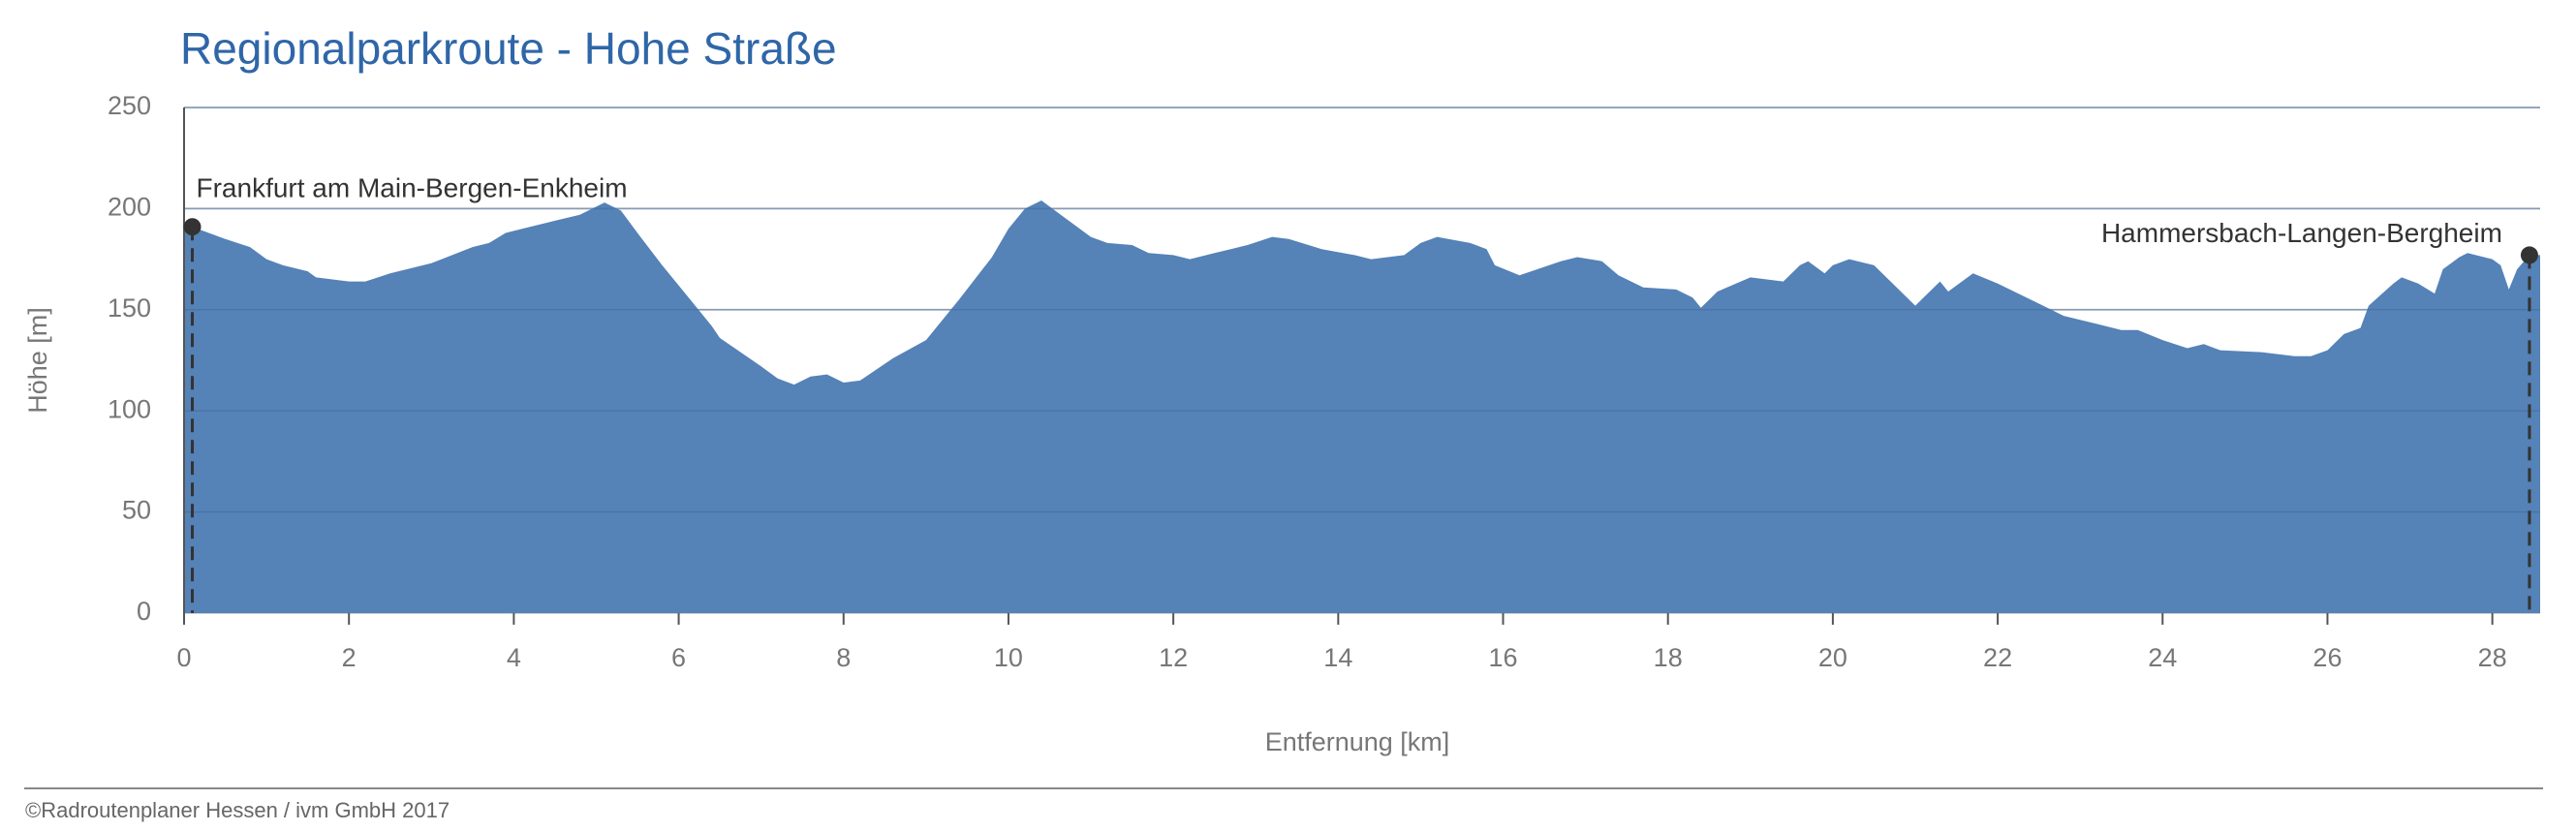  I want to click on x-tick-label: 8, so click(843, 657).